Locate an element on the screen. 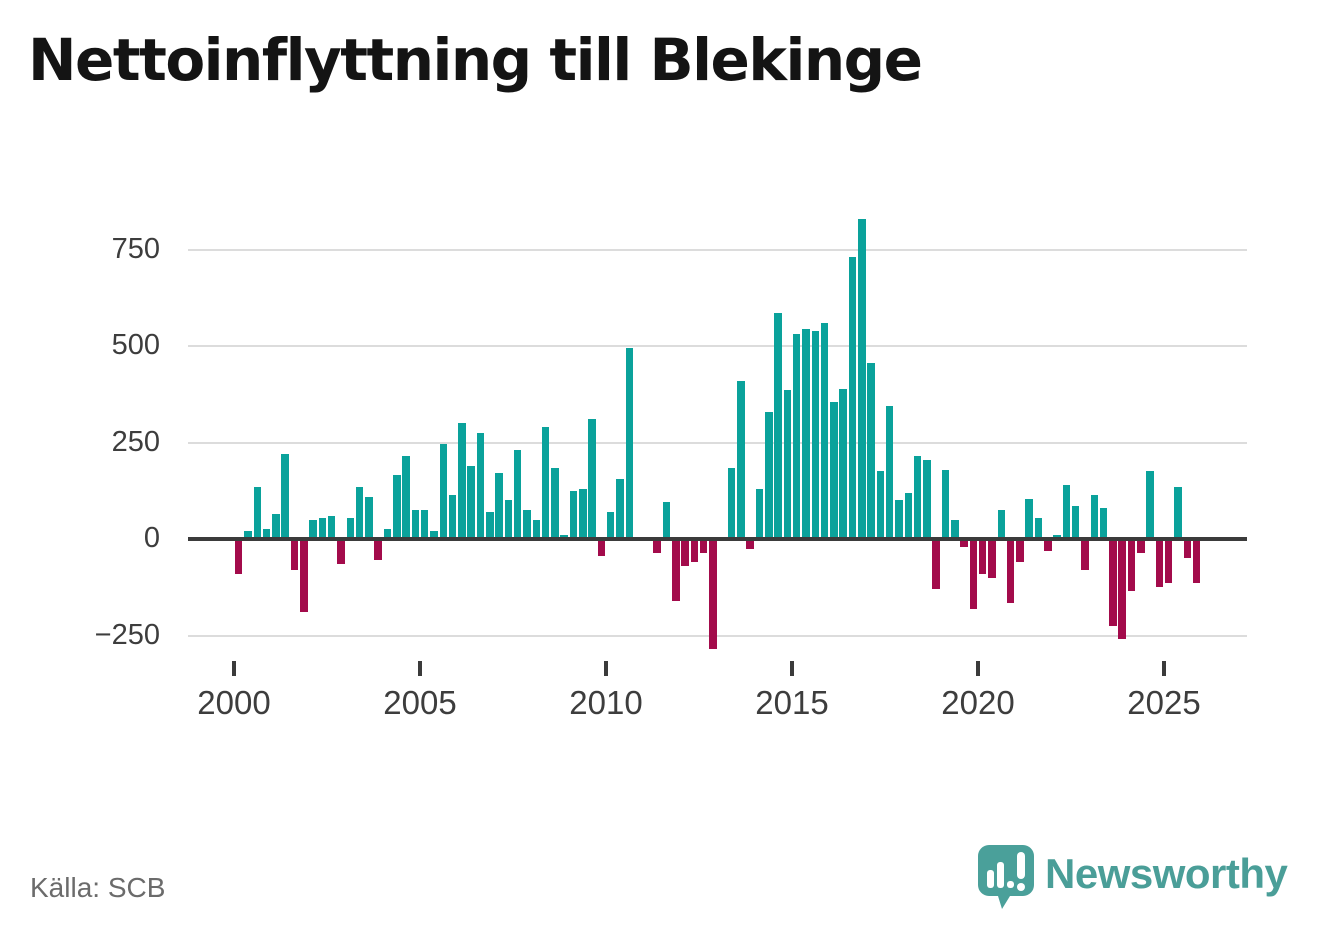 This screenshot has width=1322, height=939. bar-quarter-2019q2 is located at coordinates (955, 529).